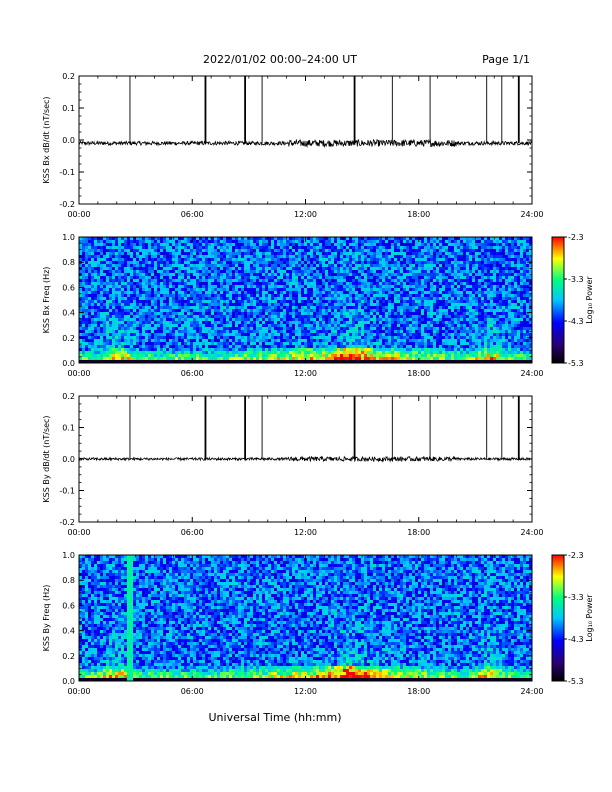 This screenshot has height=792, width=612. Describe the element at coordinates (46, 300) in the screenshot. I see `y-axis-label: KSS Bx Freq (Hz)` at that location.